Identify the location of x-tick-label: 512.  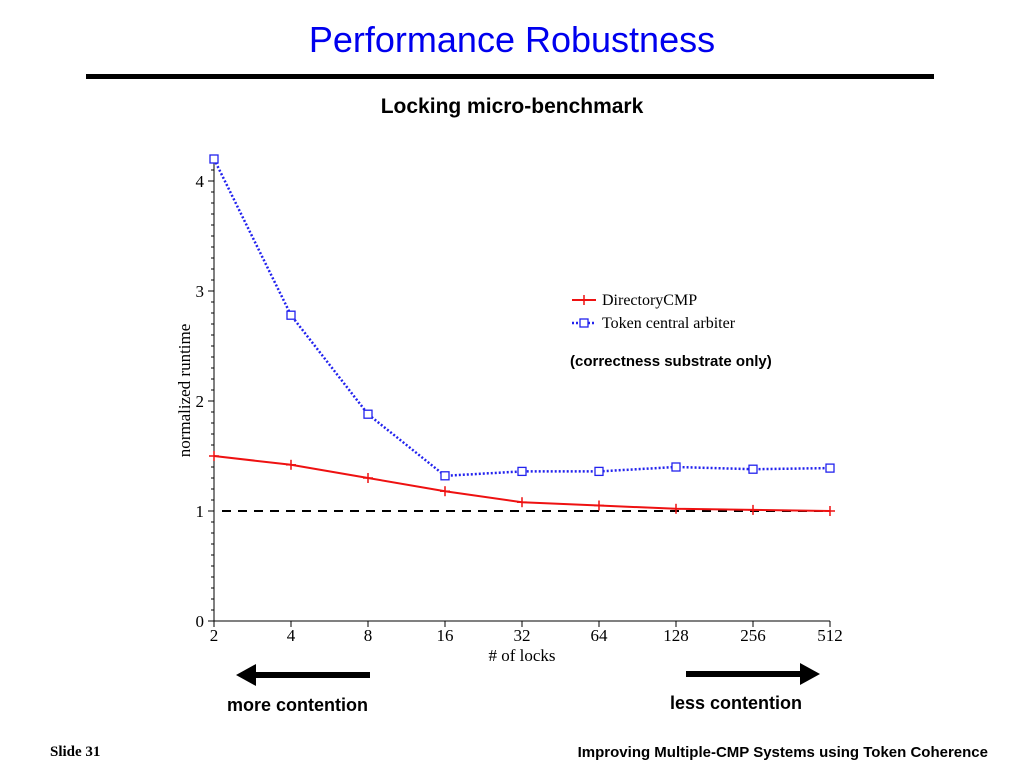
(830, 635).